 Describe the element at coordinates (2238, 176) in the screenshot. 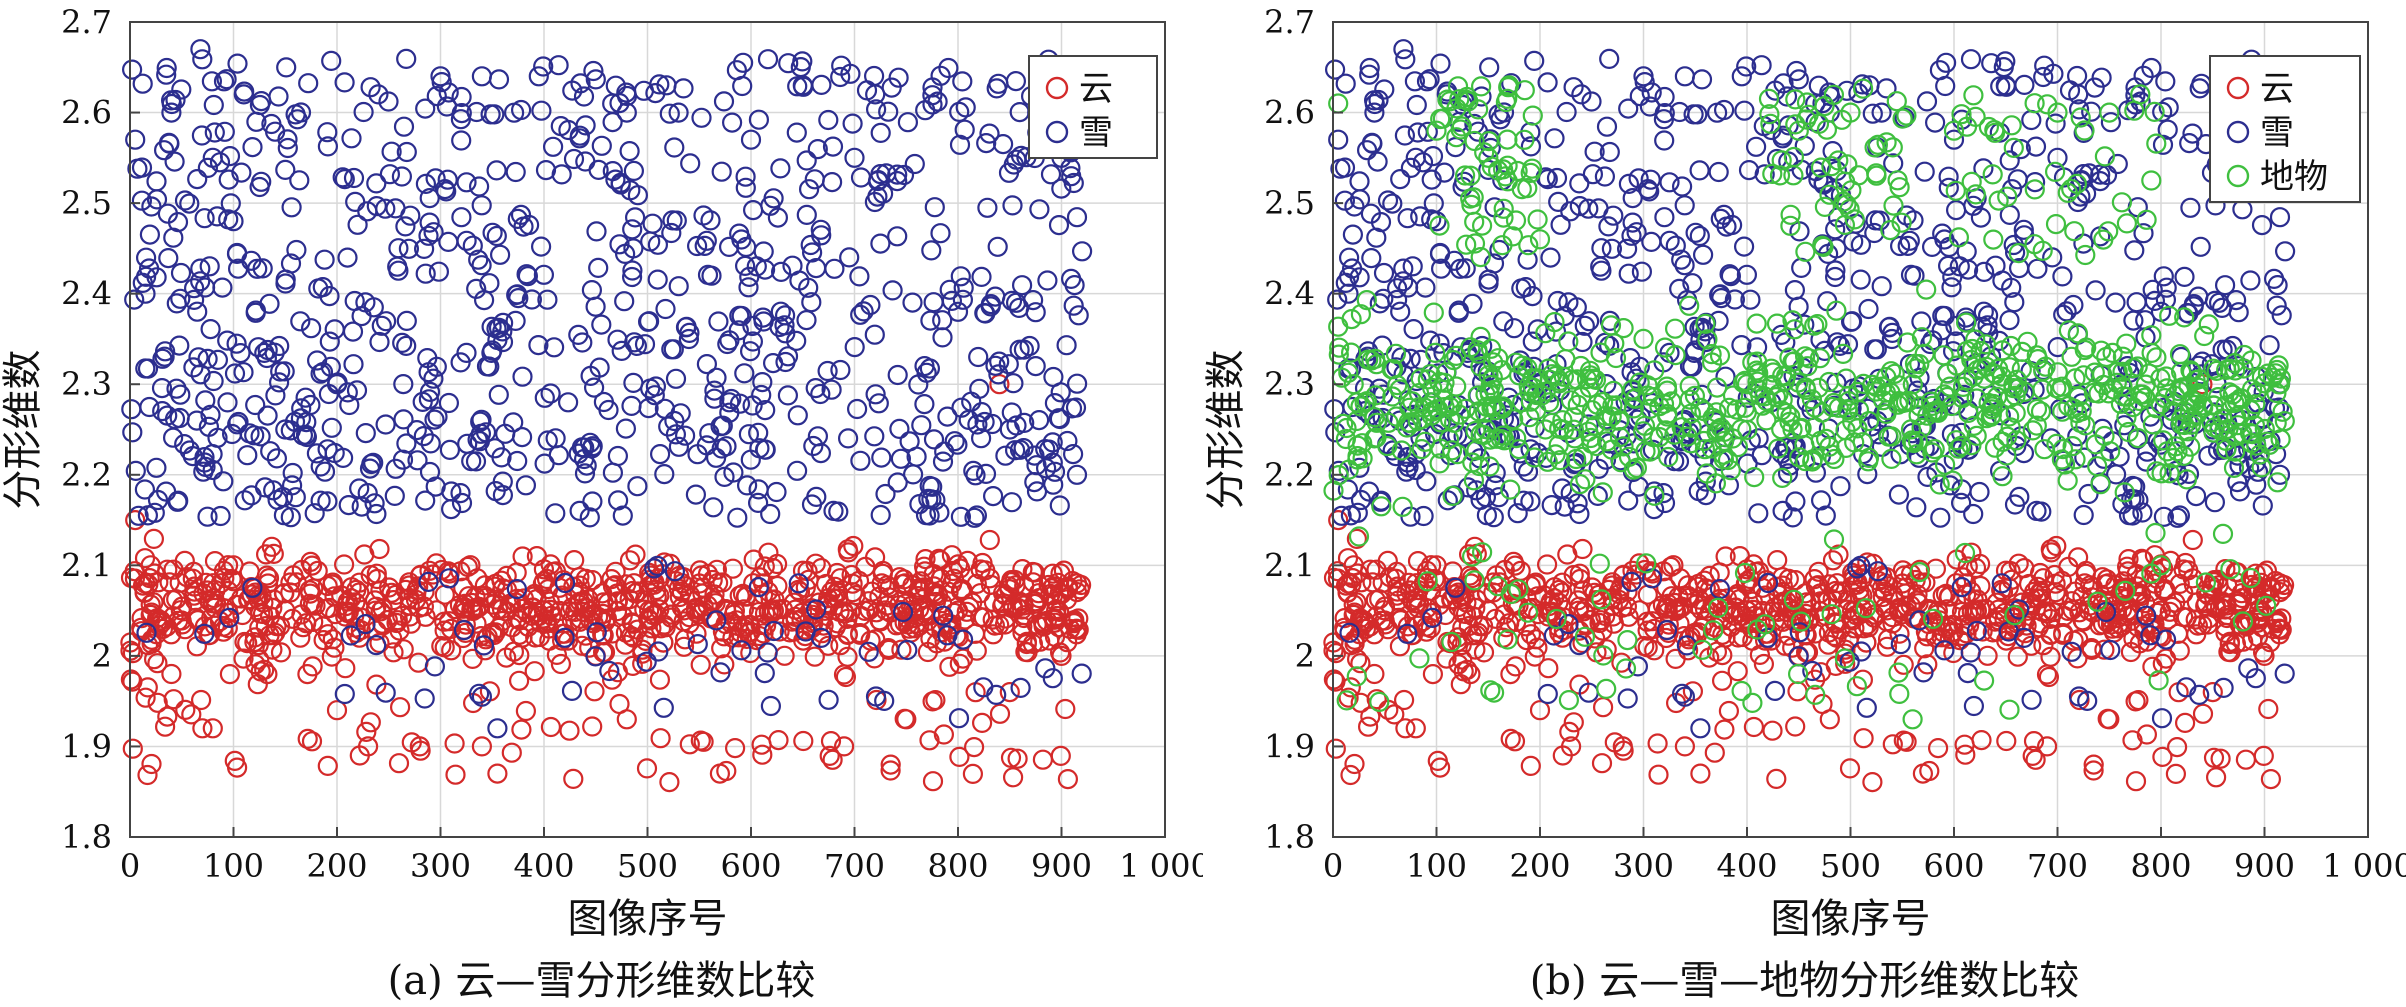

I see `legend-marker` at that location.